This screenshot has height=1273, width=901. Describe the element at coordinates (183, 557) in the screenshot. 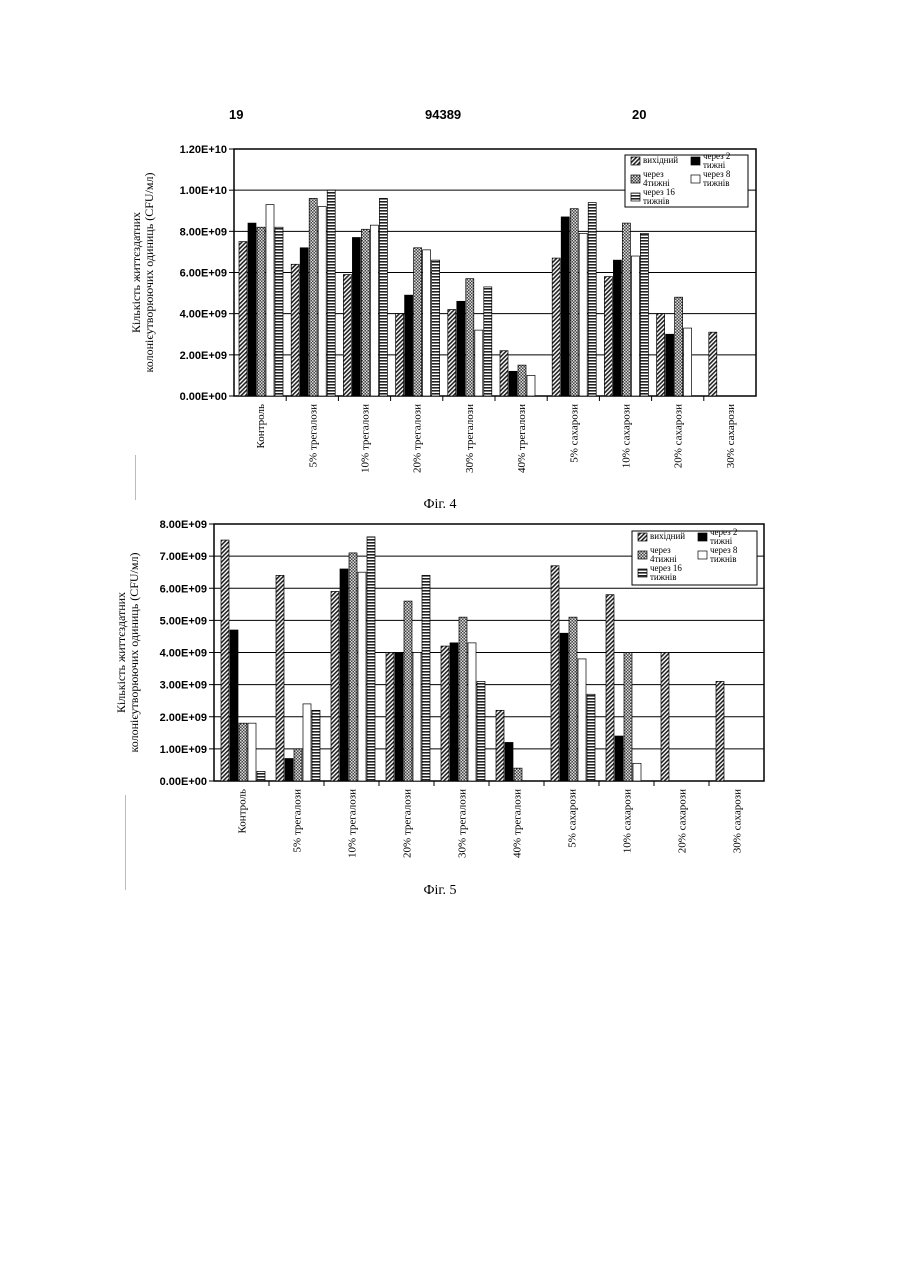

I see `y-tick-label: 7.00E+09` at that location.